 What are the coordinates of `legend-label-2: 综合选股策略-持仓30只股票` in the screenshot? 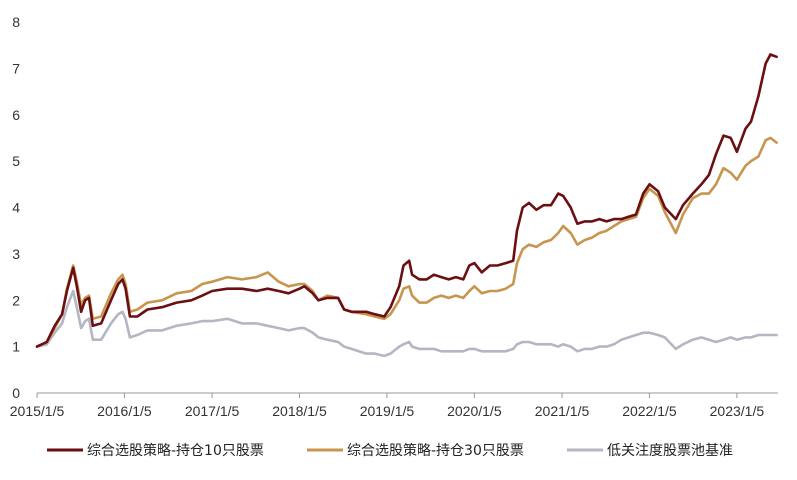 It's located at (435, 450).